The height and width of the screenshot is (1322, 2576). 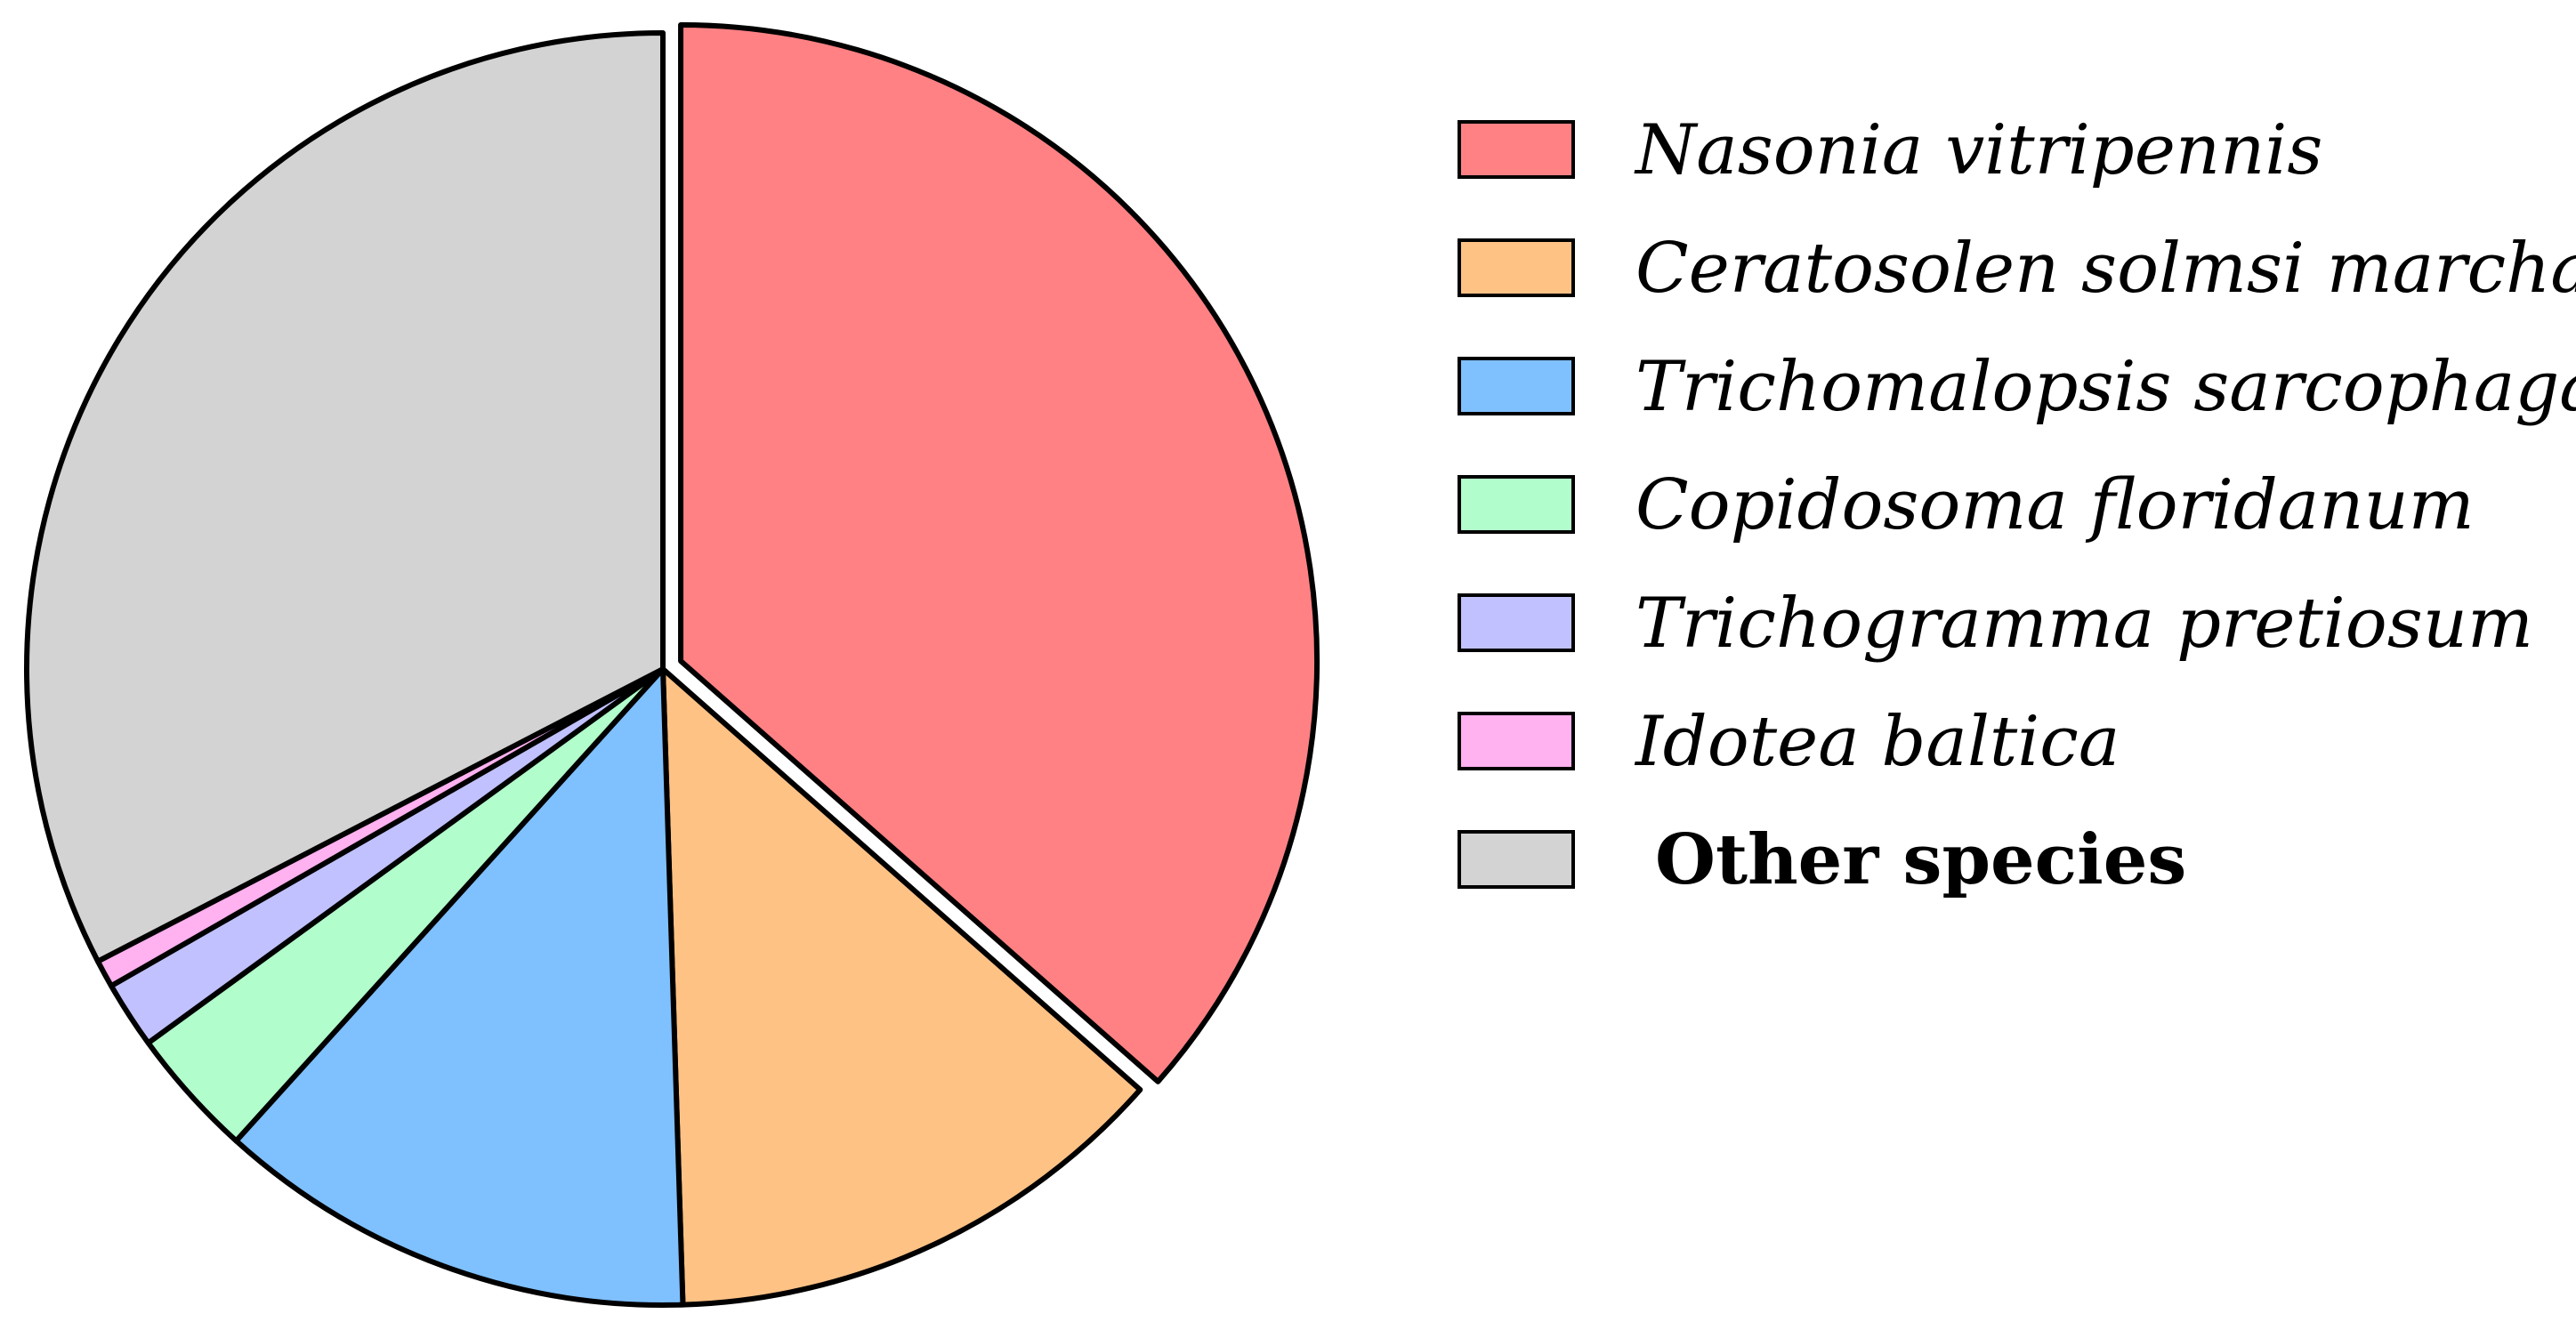 What do you see at coordinates (1516, 268) in the screenshot?
I see `legend-swatch-ceratosolen-solmsi-marchali` at bounding box center [1516, 268].